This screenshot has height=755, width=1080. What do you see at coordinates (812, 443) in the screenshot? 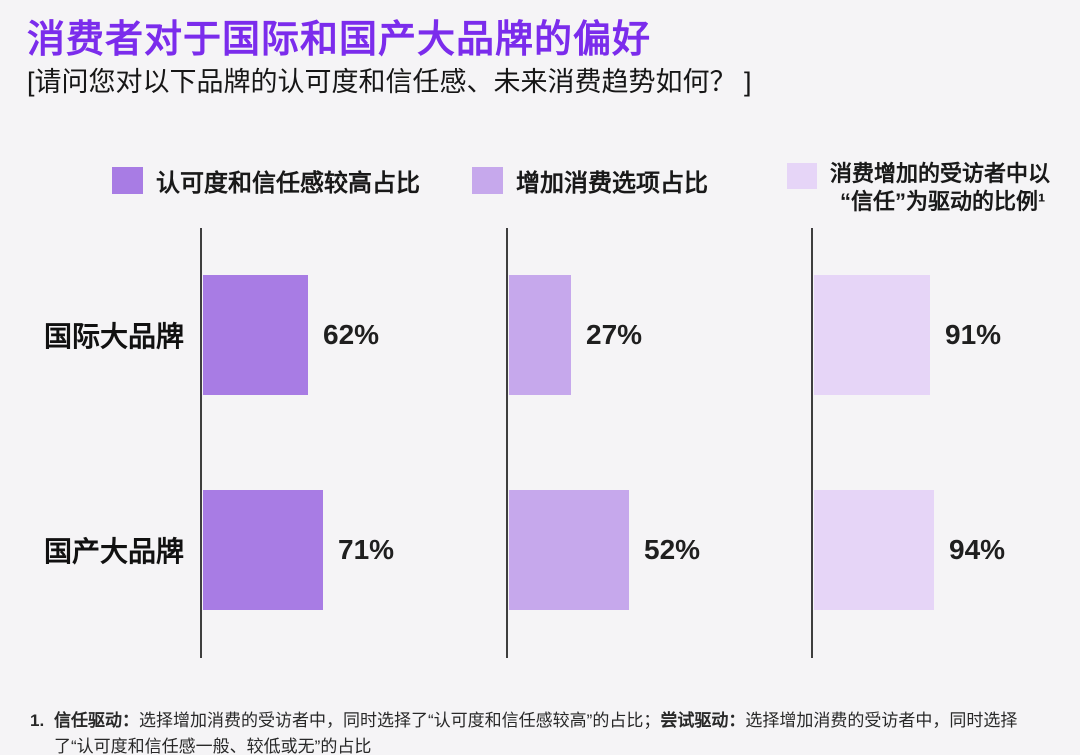
I see `axis-line-col3` at bounding box center [812, 443].